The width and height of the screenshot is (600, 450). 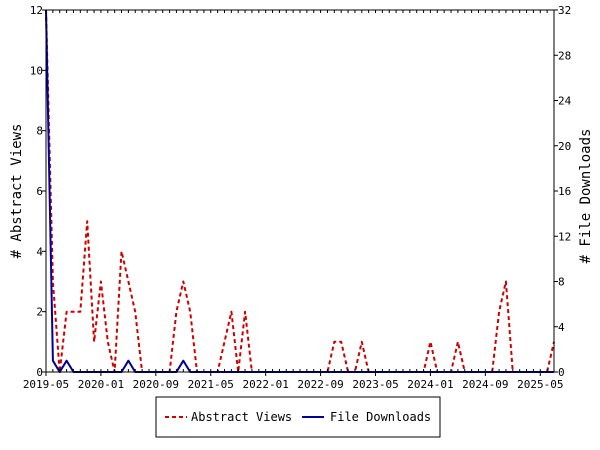 What do you see at coordinates (156, 384) in the screenshot?
I see `x-tick-label: 2020-09` at bounding box center [156, 384].